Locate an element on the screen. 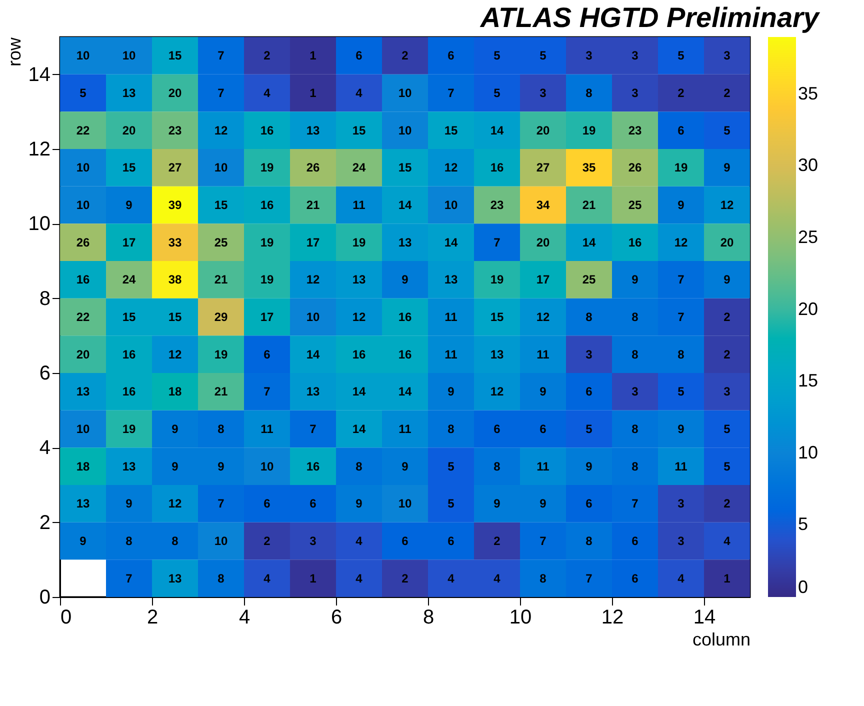 The width and height of the screenshot is (864, 706). data-label: 22 is located at coordinates (83, 317).